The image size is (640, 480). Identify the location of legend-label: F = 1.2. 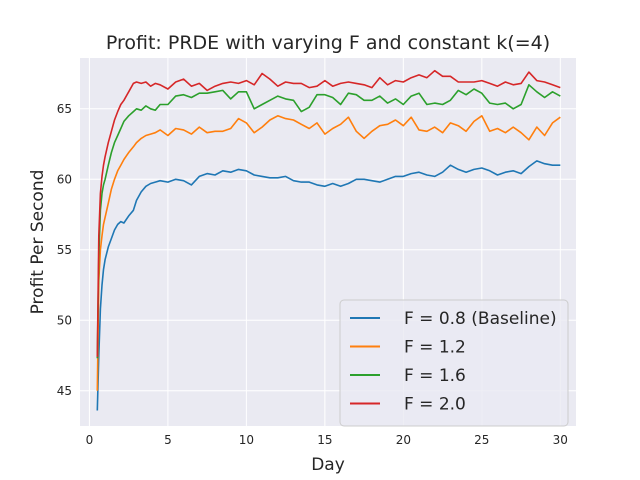
(435, 348).